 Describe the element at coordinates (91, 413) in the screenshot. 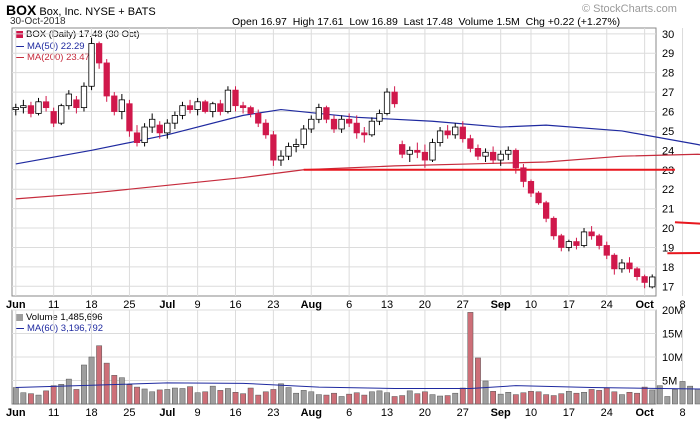

I see `volume-x-tick-label: 18` at that location.